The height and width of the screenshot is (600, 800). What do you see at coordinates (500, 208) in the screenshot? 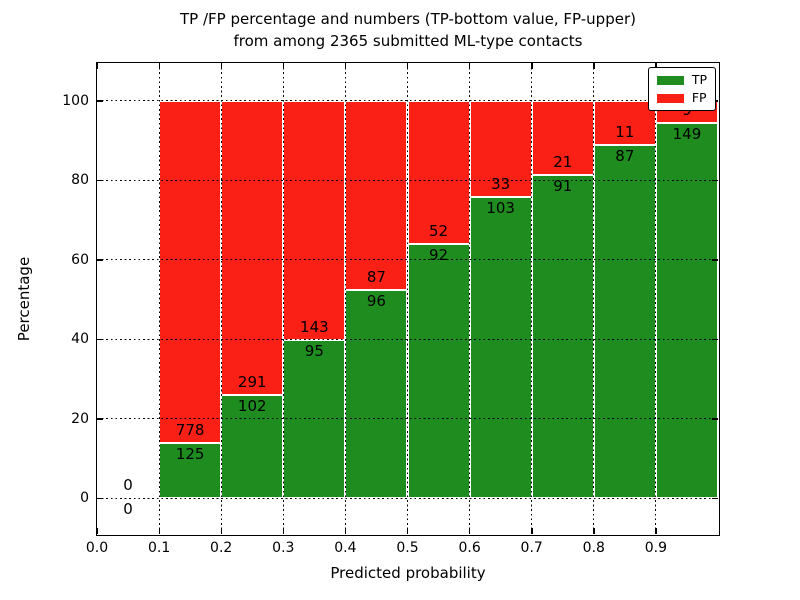
I see `tp-count-label: 103` at bounding box center [500, 208].